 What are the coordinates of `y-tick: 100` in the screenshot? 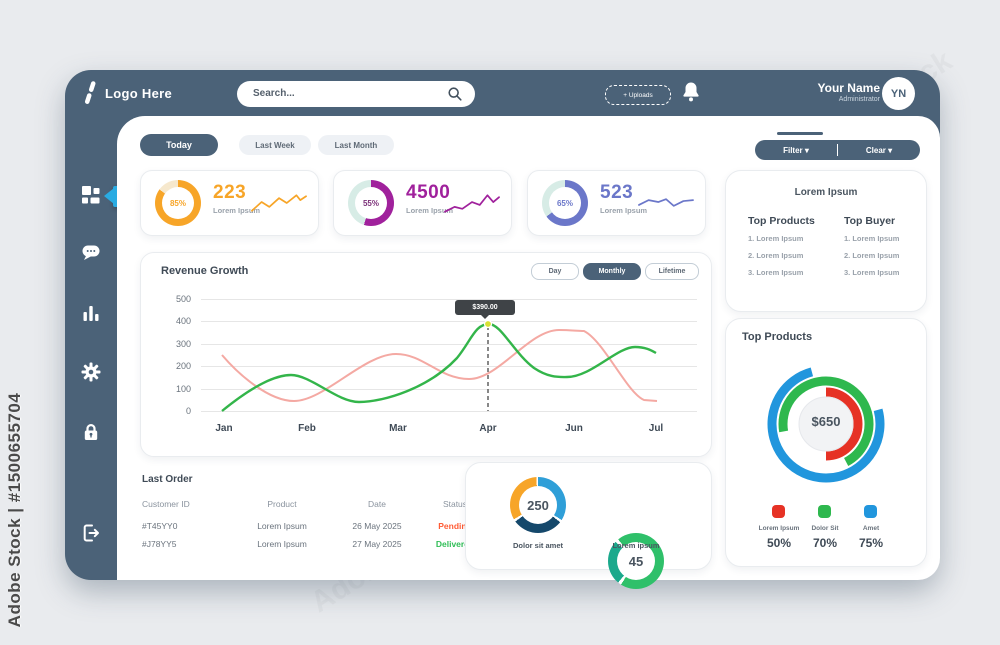 It's located at (183, 389).